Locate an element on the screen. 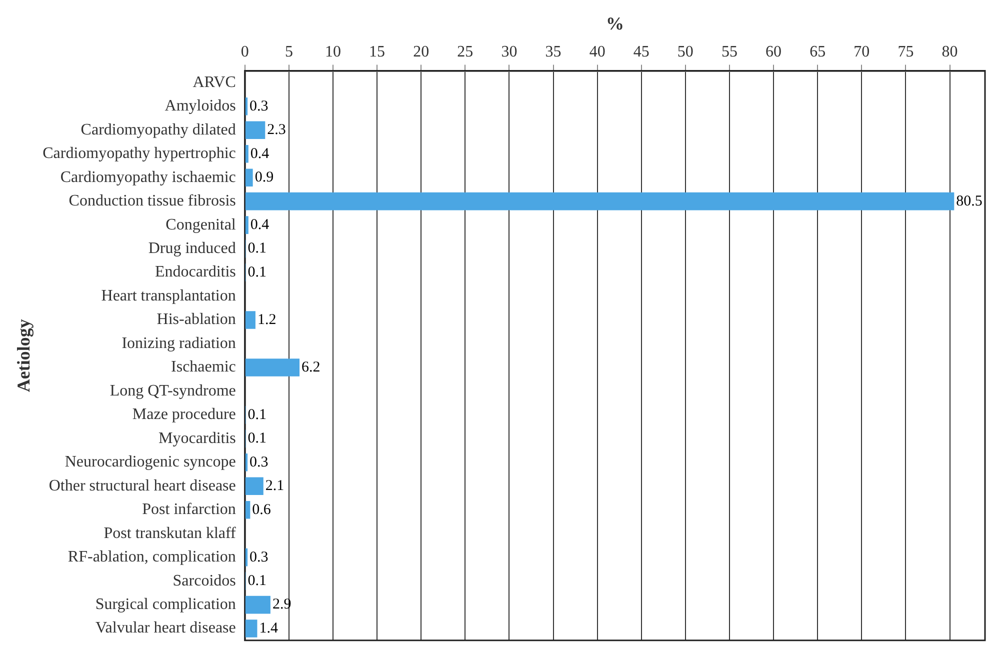 This screenshot has width=989, height=653. y-tick-label: Drug induced is located at coordinates (192, 249).